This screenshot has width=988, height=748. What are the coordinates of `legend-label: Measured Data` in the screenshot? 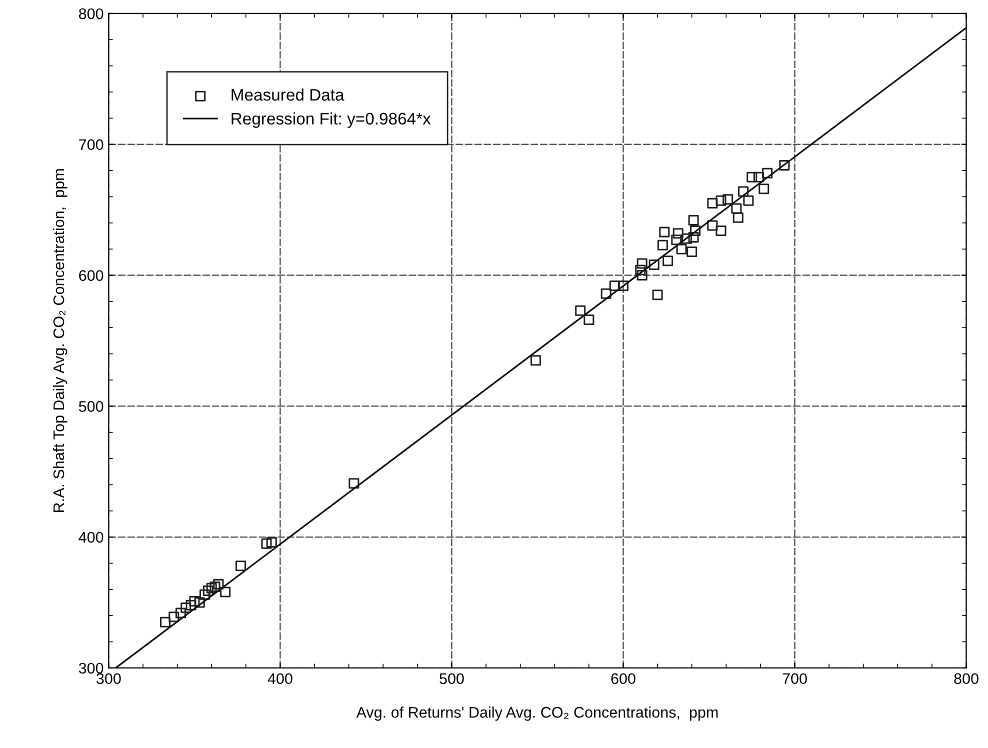 It's located at (288, 94).